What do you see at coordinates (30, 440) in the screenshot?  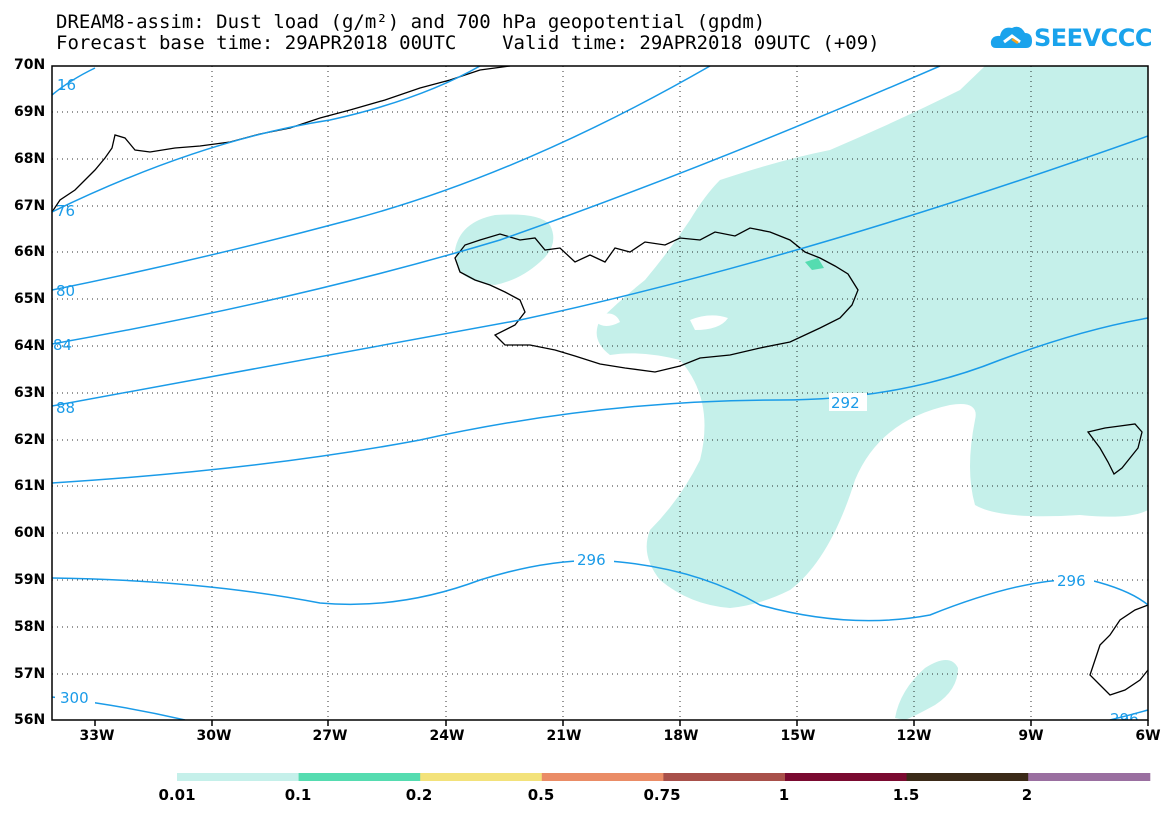 I see `lat-label: 62N` at bounding box center [30, 440].